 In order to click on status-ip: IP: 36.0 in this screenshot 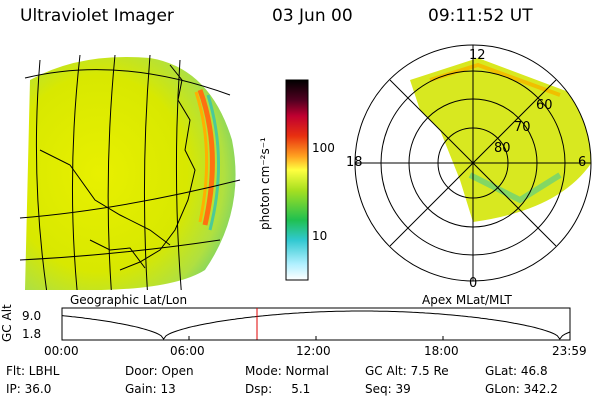, I will do `click(29, 389)`.